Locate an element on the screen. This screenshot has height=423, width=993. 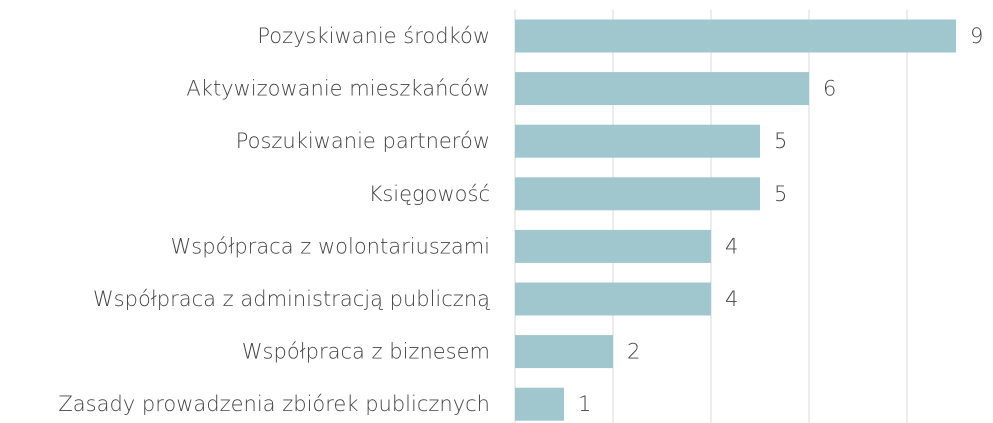
data-label: 2 is located at coordinates (633, 352).